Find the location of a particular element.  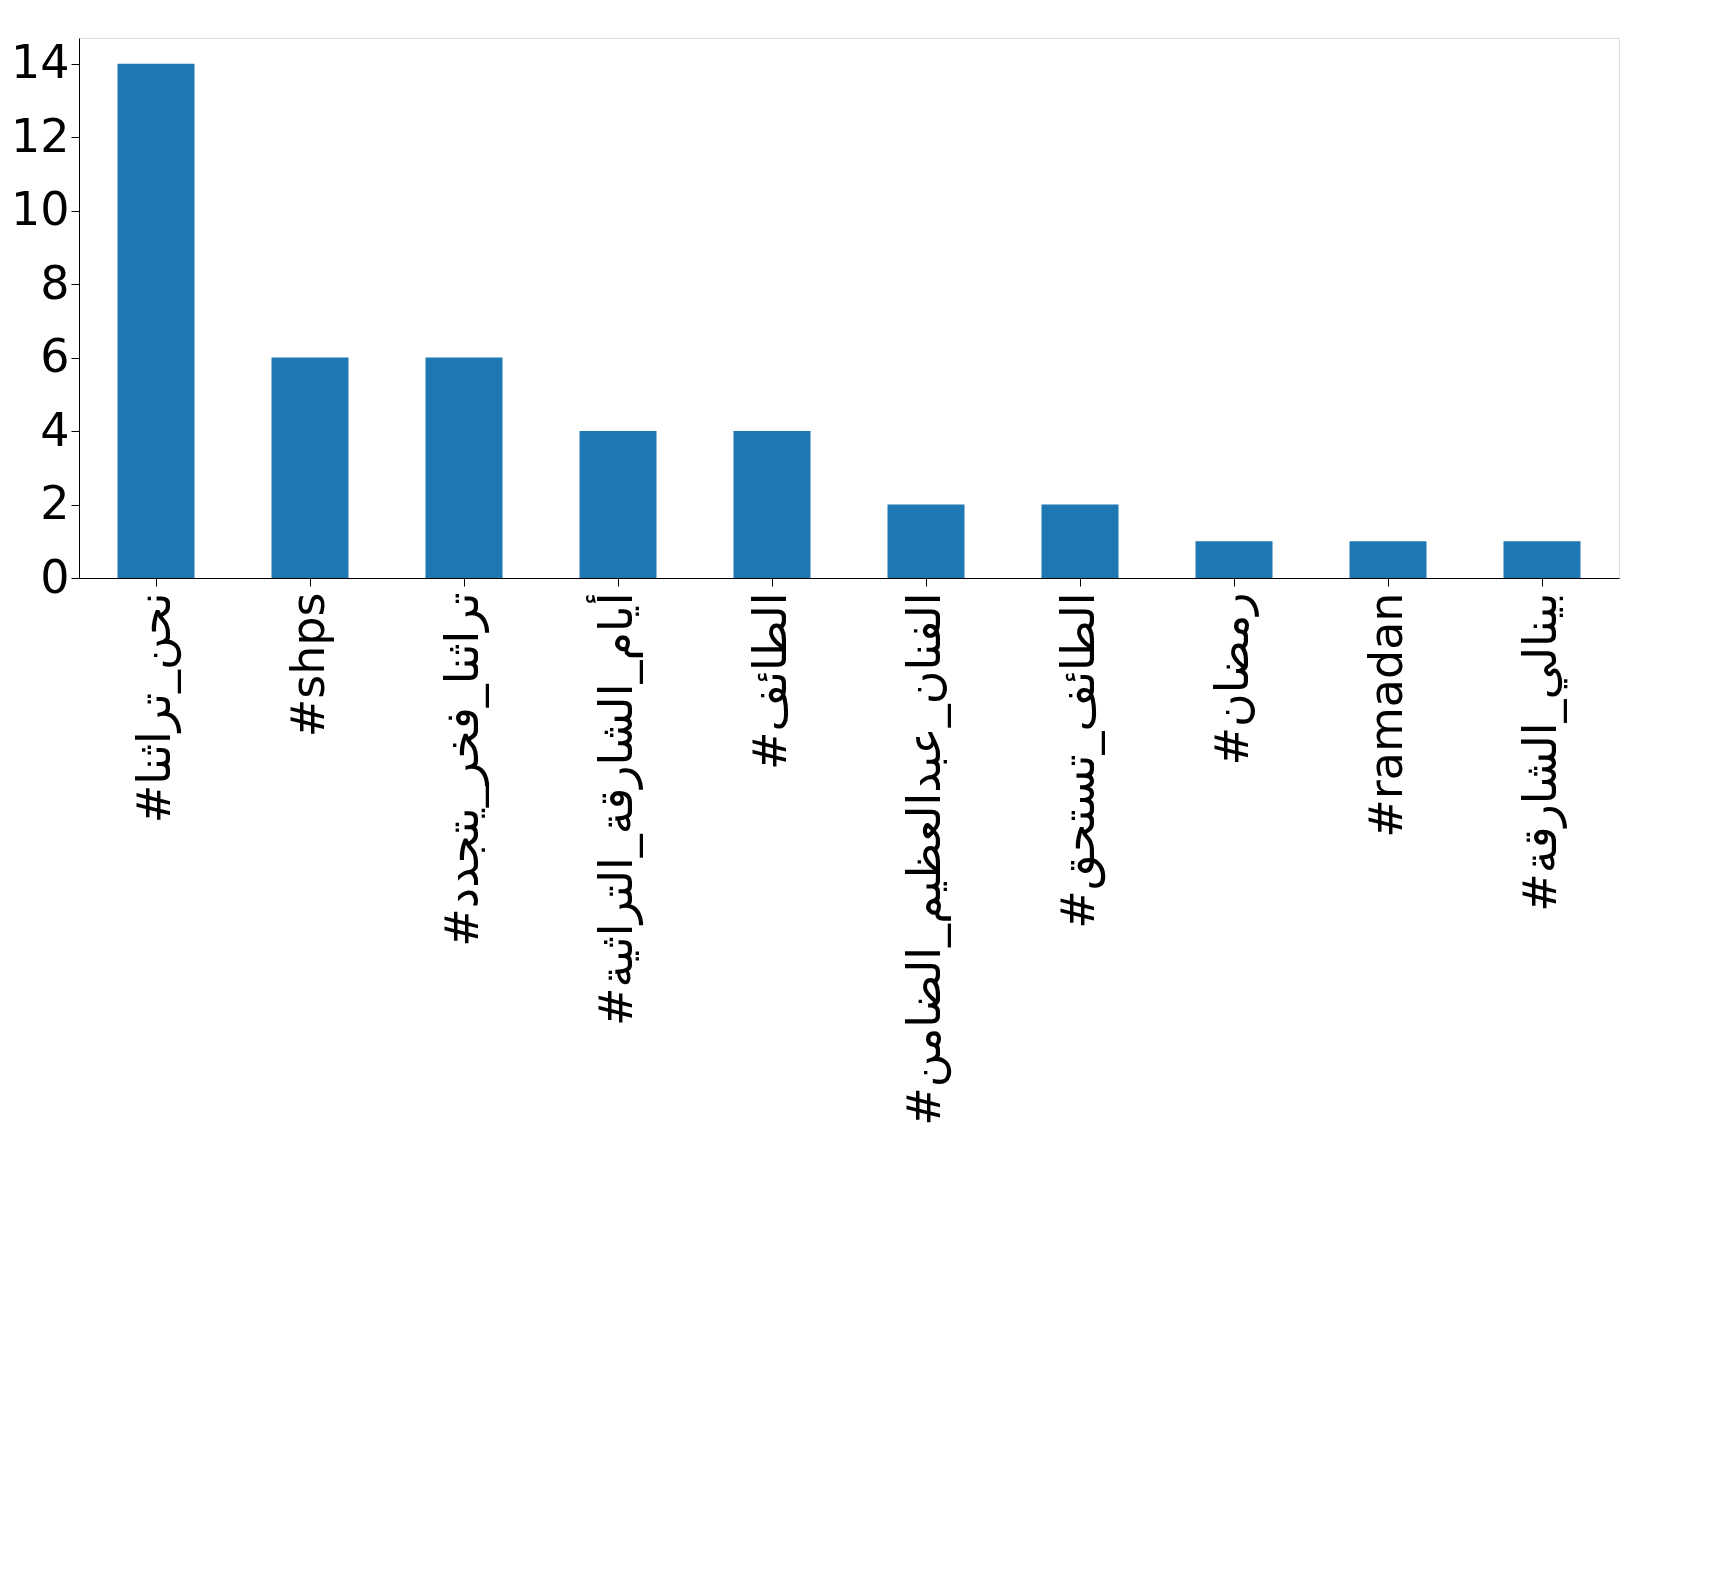

y-tick-label: 4 is located at coordinates (55, 429).